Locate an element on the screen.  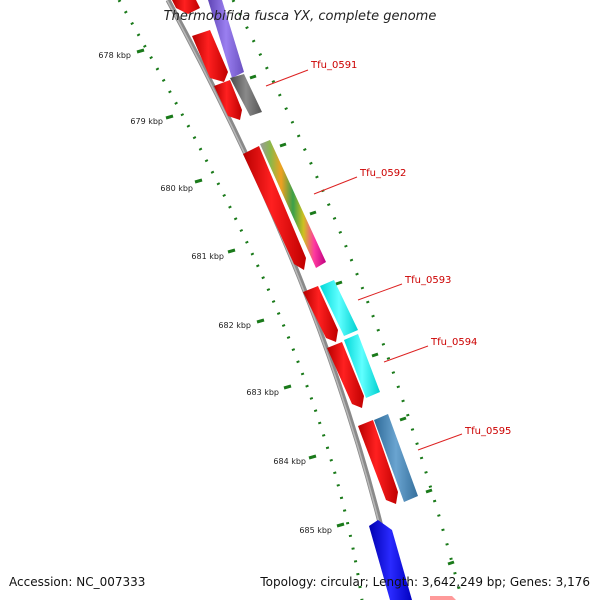
gene-label: Tfu_0591 is located at coordinates (333, 65).